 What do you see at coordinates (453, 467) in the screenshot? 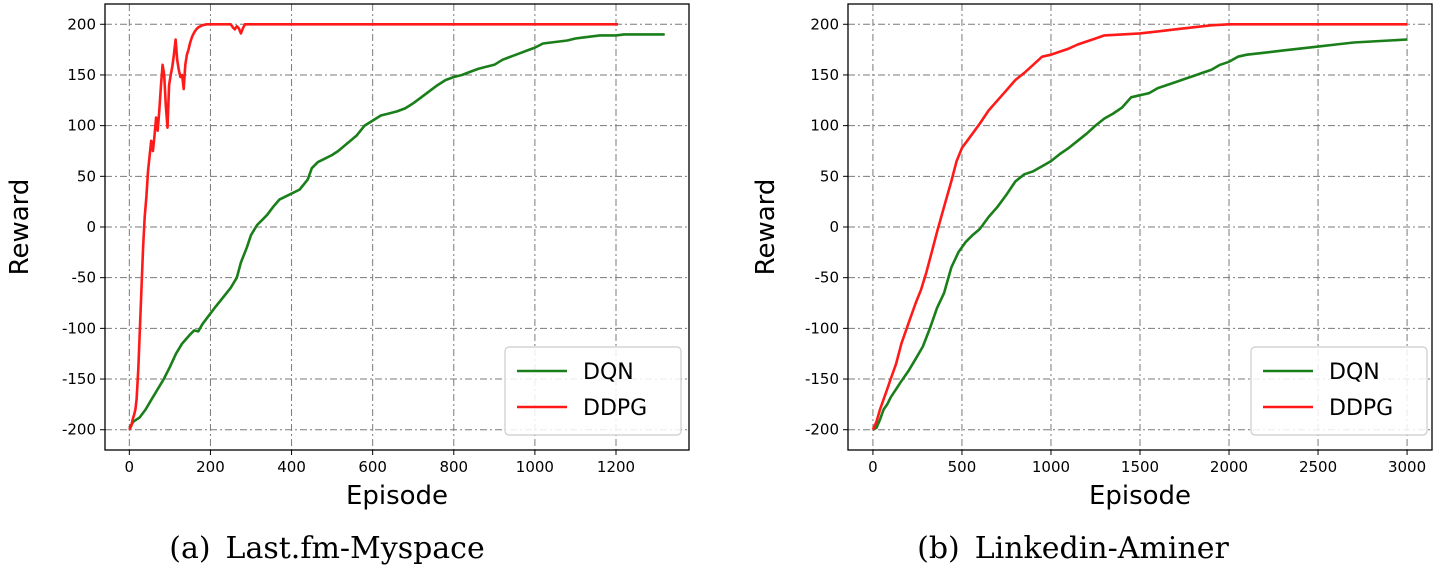
I see `x-tick-label: 800` at bounding box center [453, 467].